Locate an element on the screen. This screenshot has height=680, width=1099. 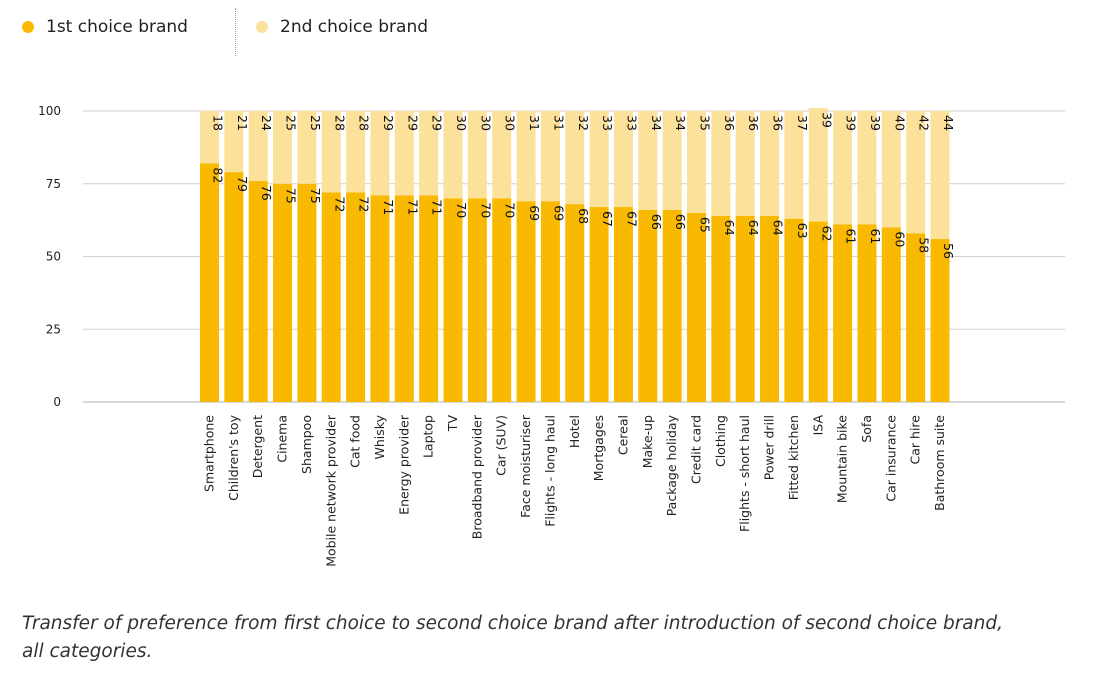
x-category-label: Sofa is located at coordinates (866, 429).